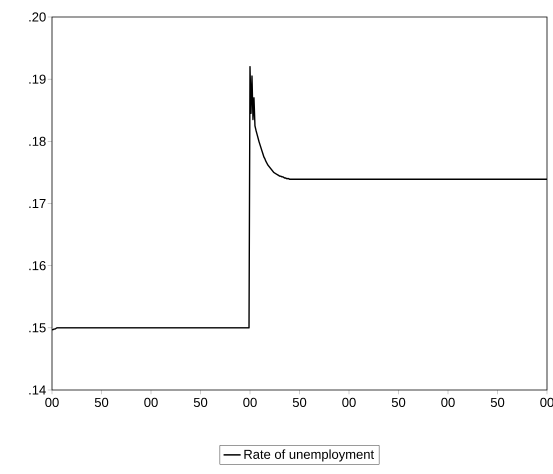 Image resolution: width=553 pixels, height=474 pixels. What do you see at coordinates (37, 79) in the screenshot?
I see `y-tick-label: .19` at bounding box center [37, 79].